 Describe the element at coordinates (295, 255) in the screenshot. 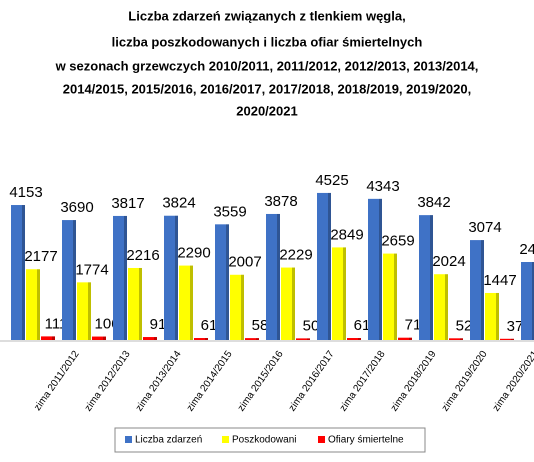

I see `value-label: 2229` at that location.